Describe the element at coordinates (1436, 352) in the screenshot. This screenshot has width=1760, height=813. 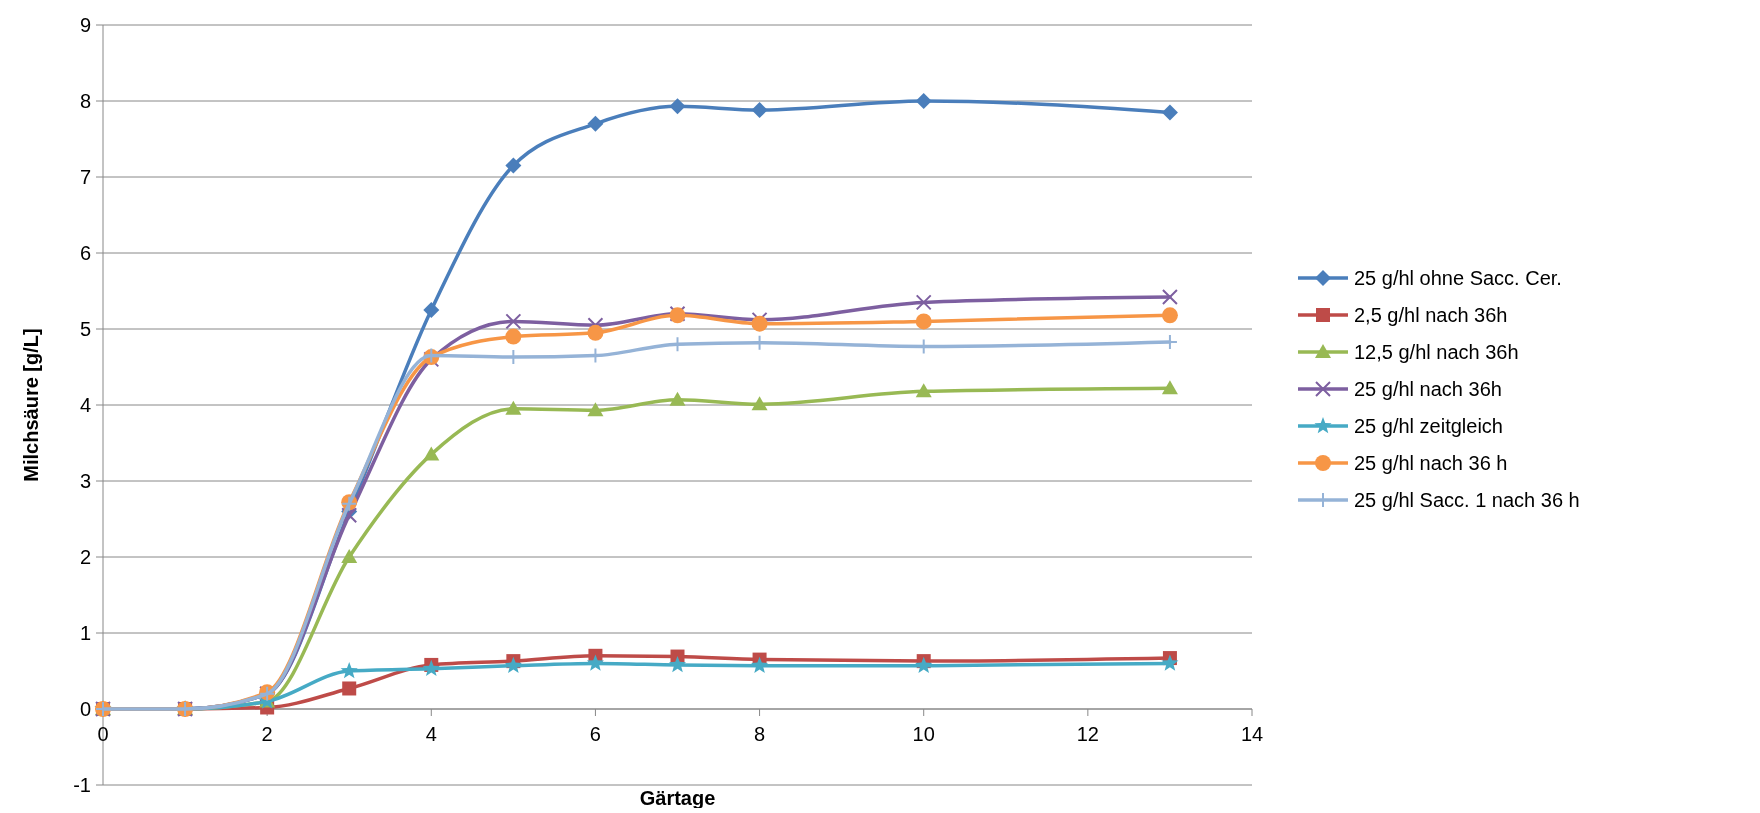
I see `legend-label: 12,5 g/hl nach 36h` at that location.